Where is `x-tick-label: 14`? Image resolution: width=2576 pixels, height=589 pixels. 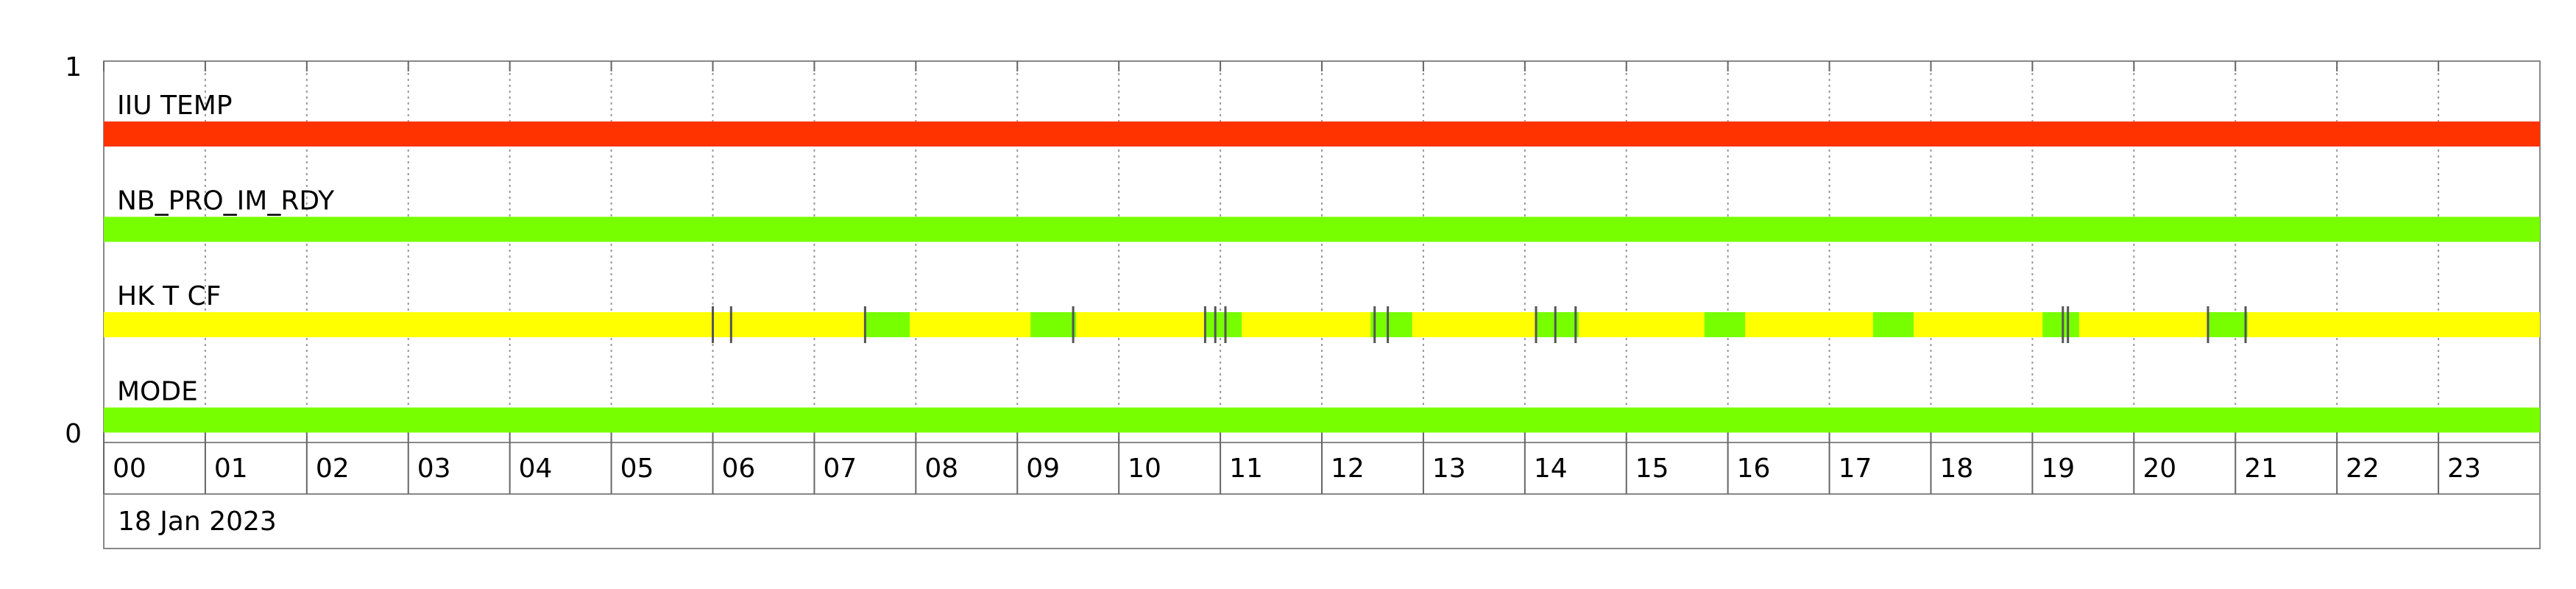
x-tick-label: 14 is located at coordinates (1551, 469).